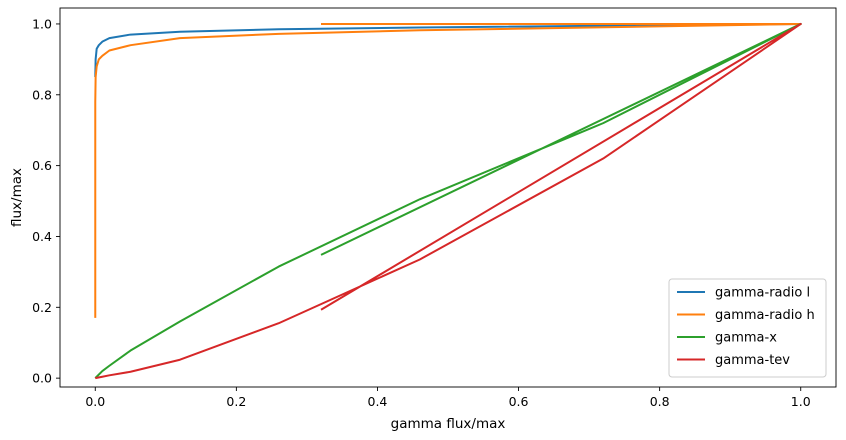 The height and width of the screenshot is (440, 846). I want to click on x-tick-label: 0.6, so click(519, 401).